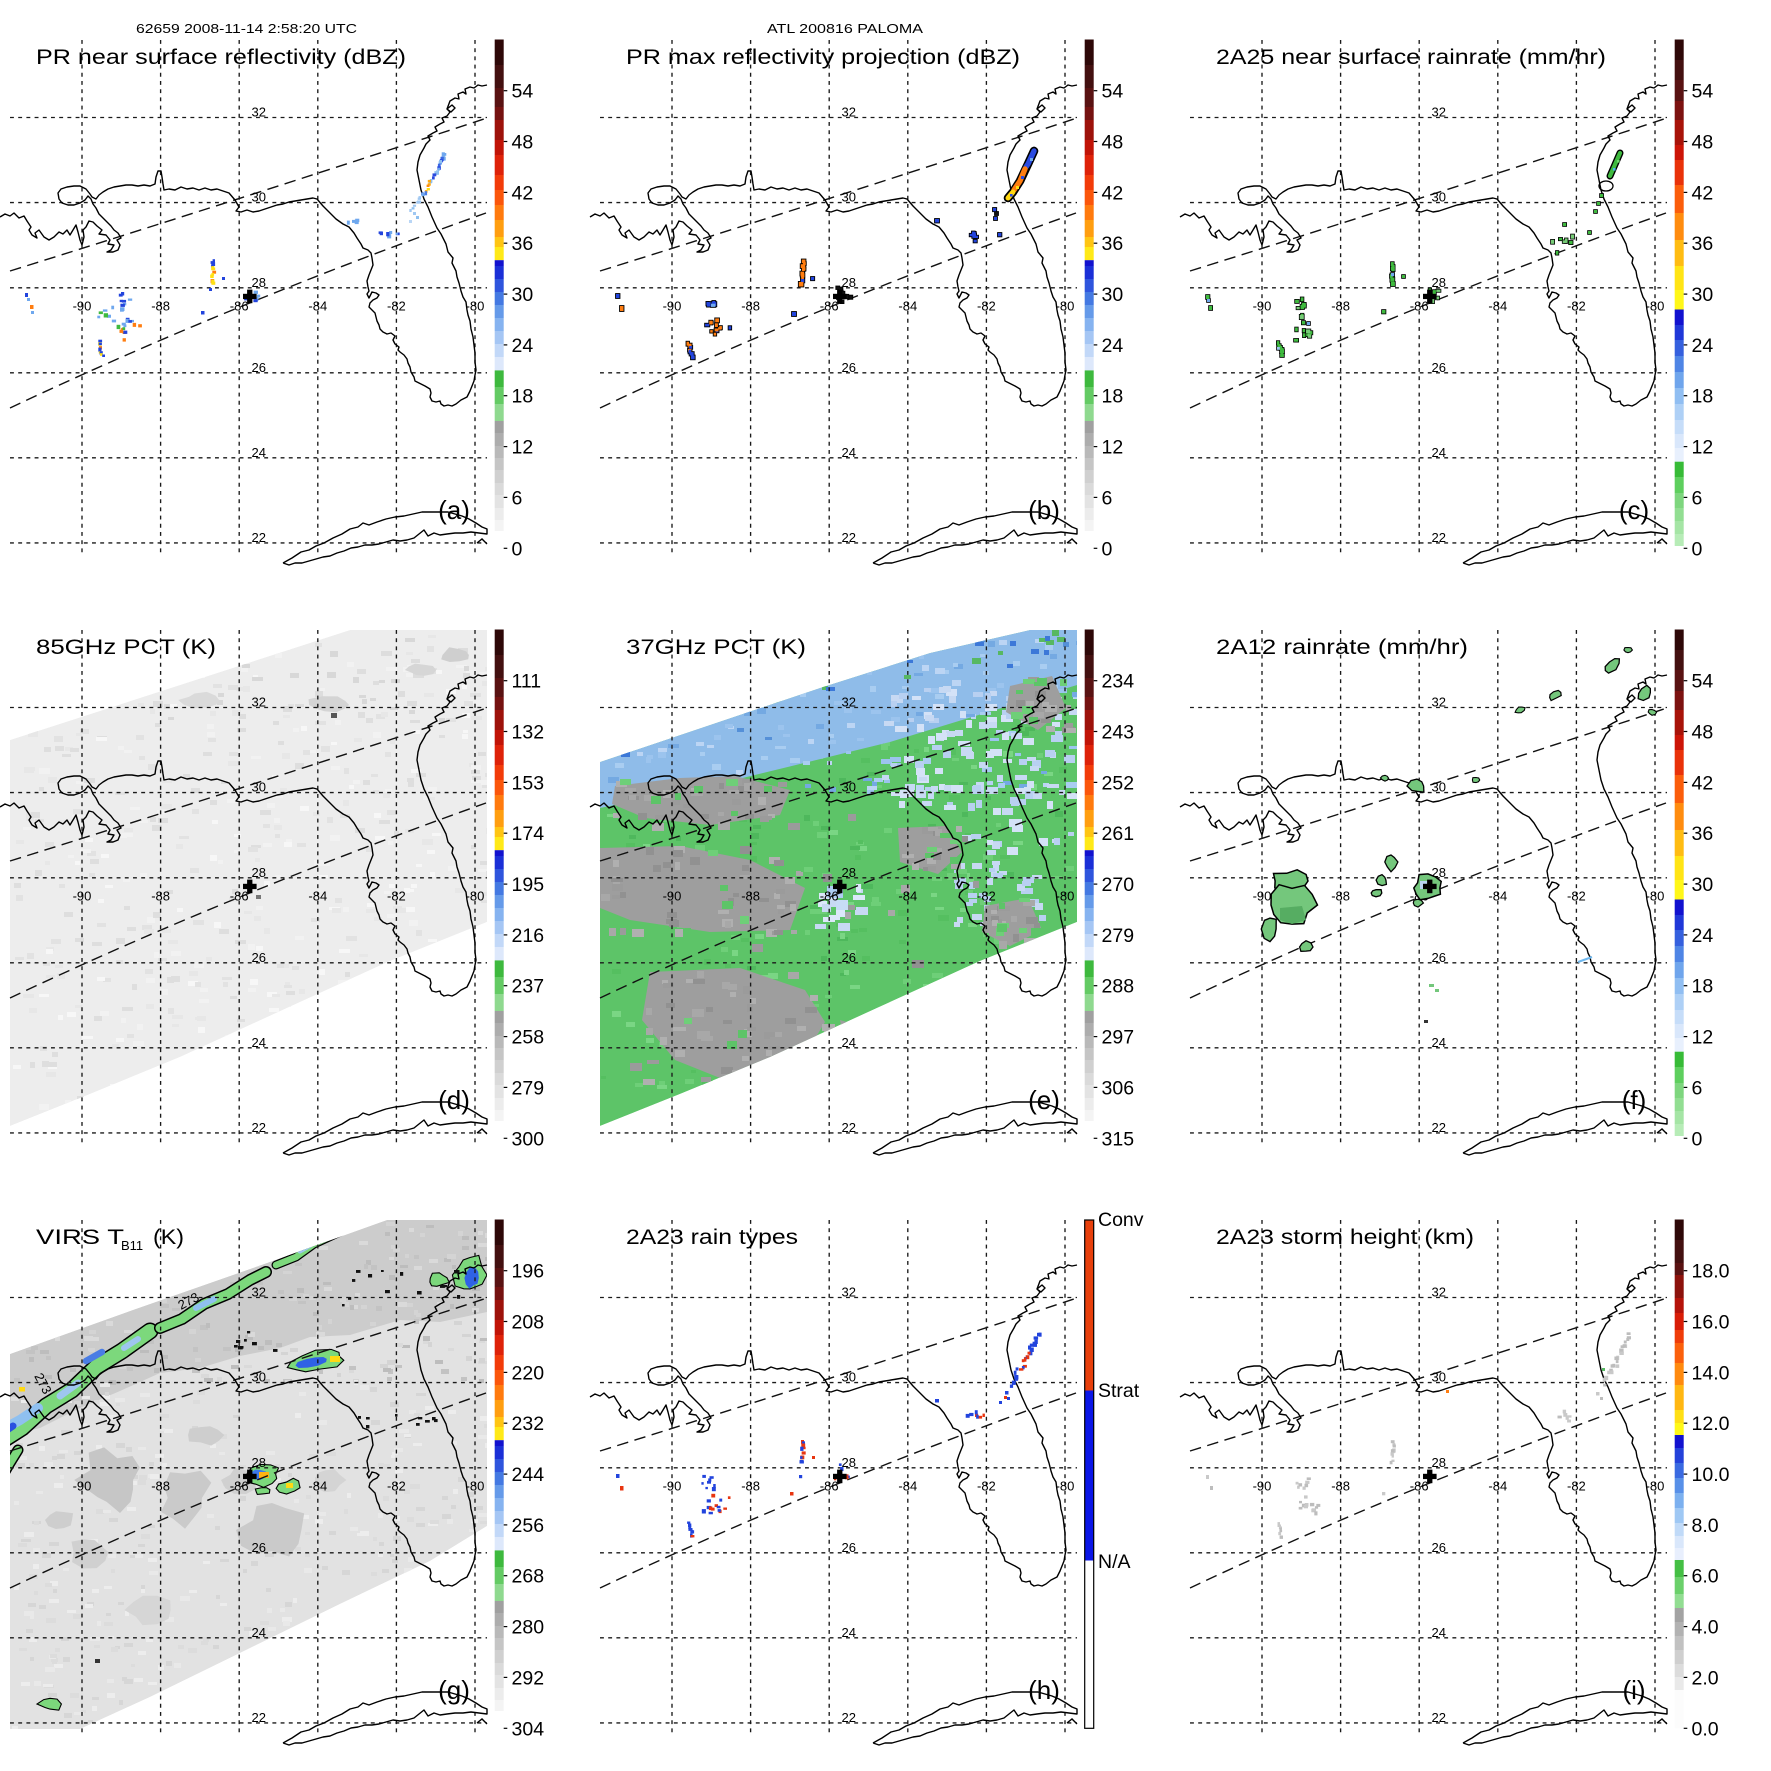  Describe the element at coordinates (528, 1577) in the screenshot. I see `svg-text: 268` at that location.